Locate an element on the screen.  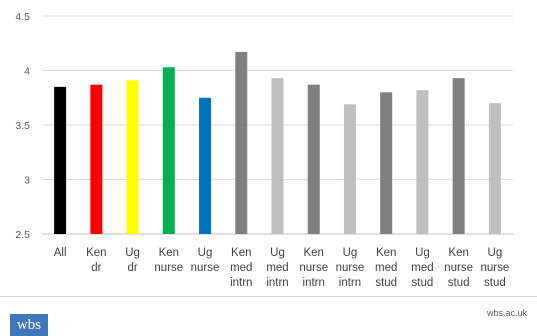
y-tick-label: 3 is located at coordinates (27, 181).